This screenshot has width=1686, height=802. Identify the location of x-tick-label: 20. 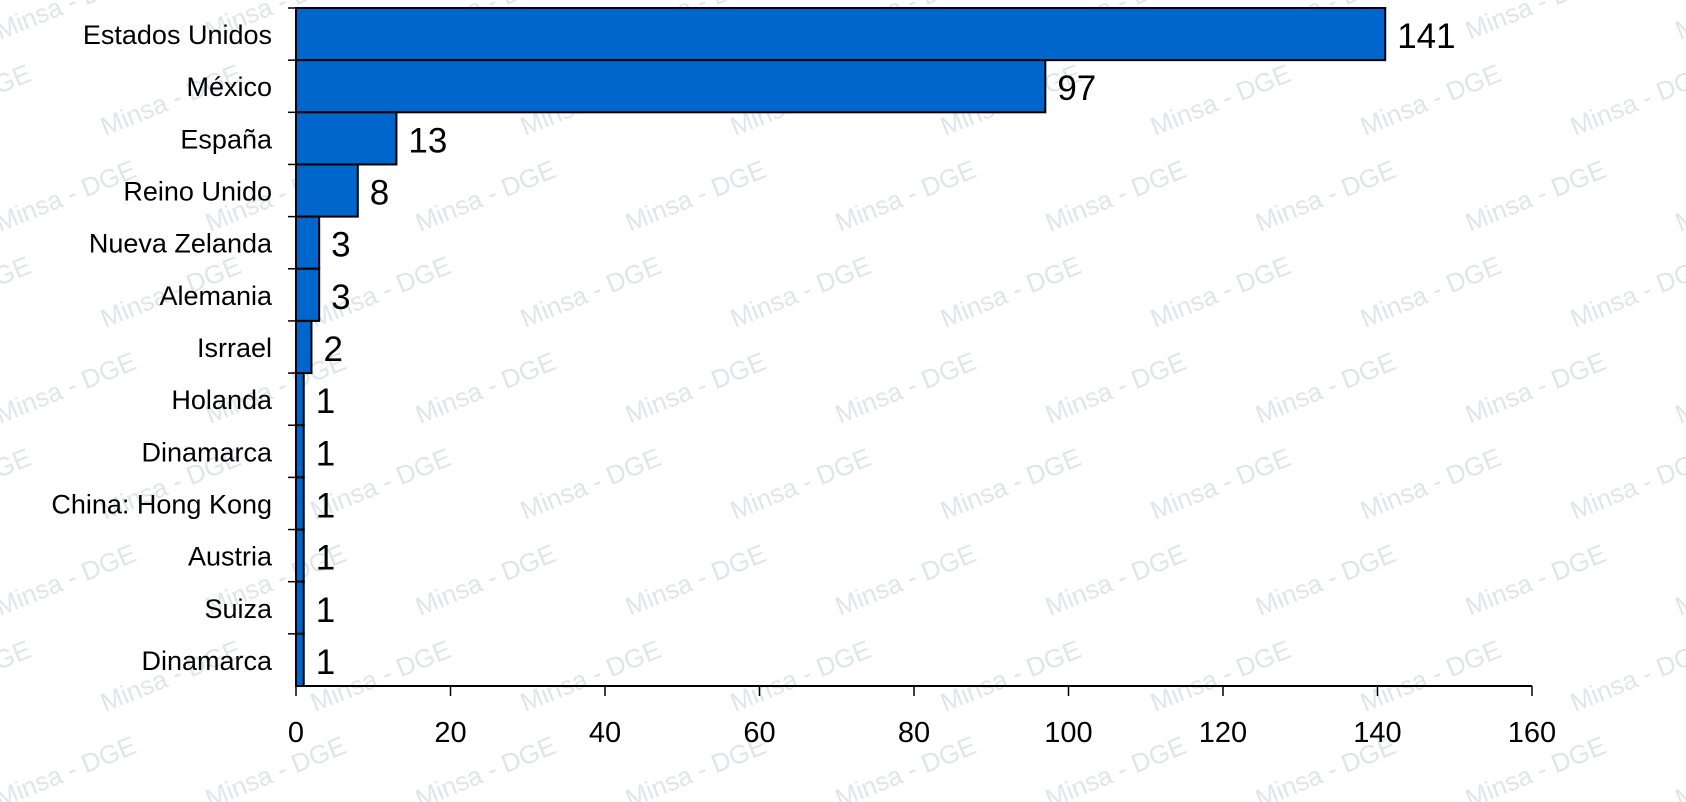
(450, 733).